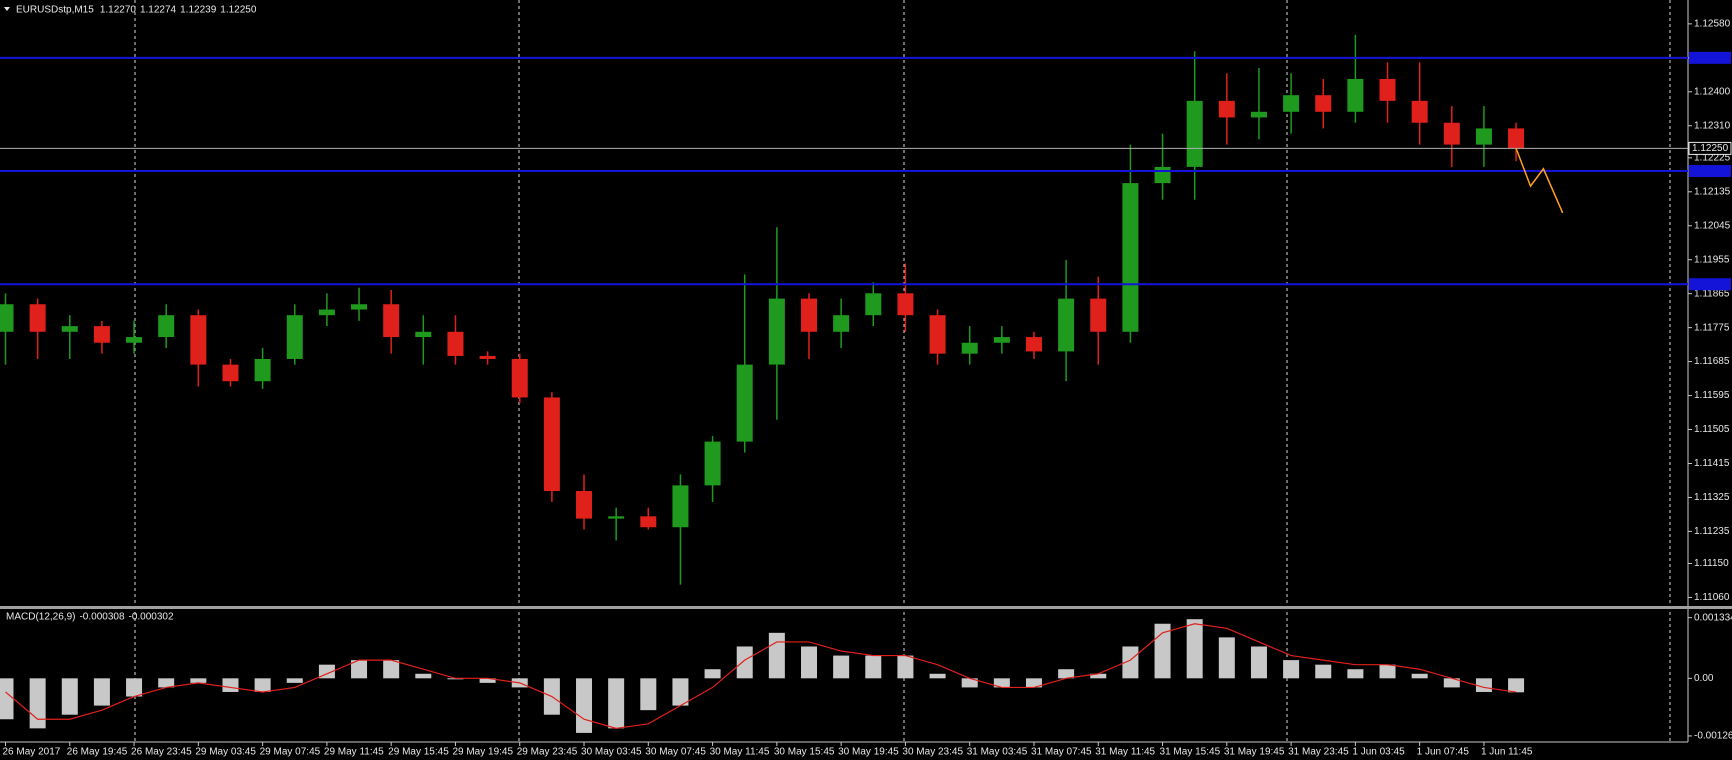 This screenshot has height=760, width=1732. I want to click on menu-triangle, so click(7, 9).